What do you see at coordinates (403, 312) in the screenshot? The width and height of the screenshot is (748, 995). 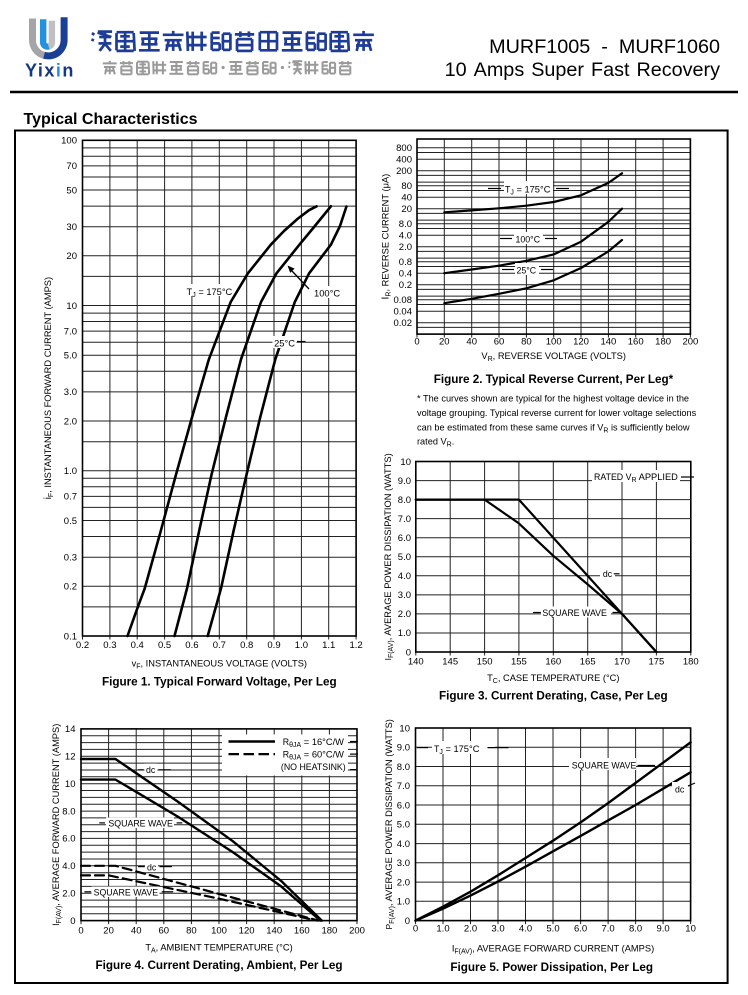 I see `svg-text: 0.04` at bounding box center [403, 312].